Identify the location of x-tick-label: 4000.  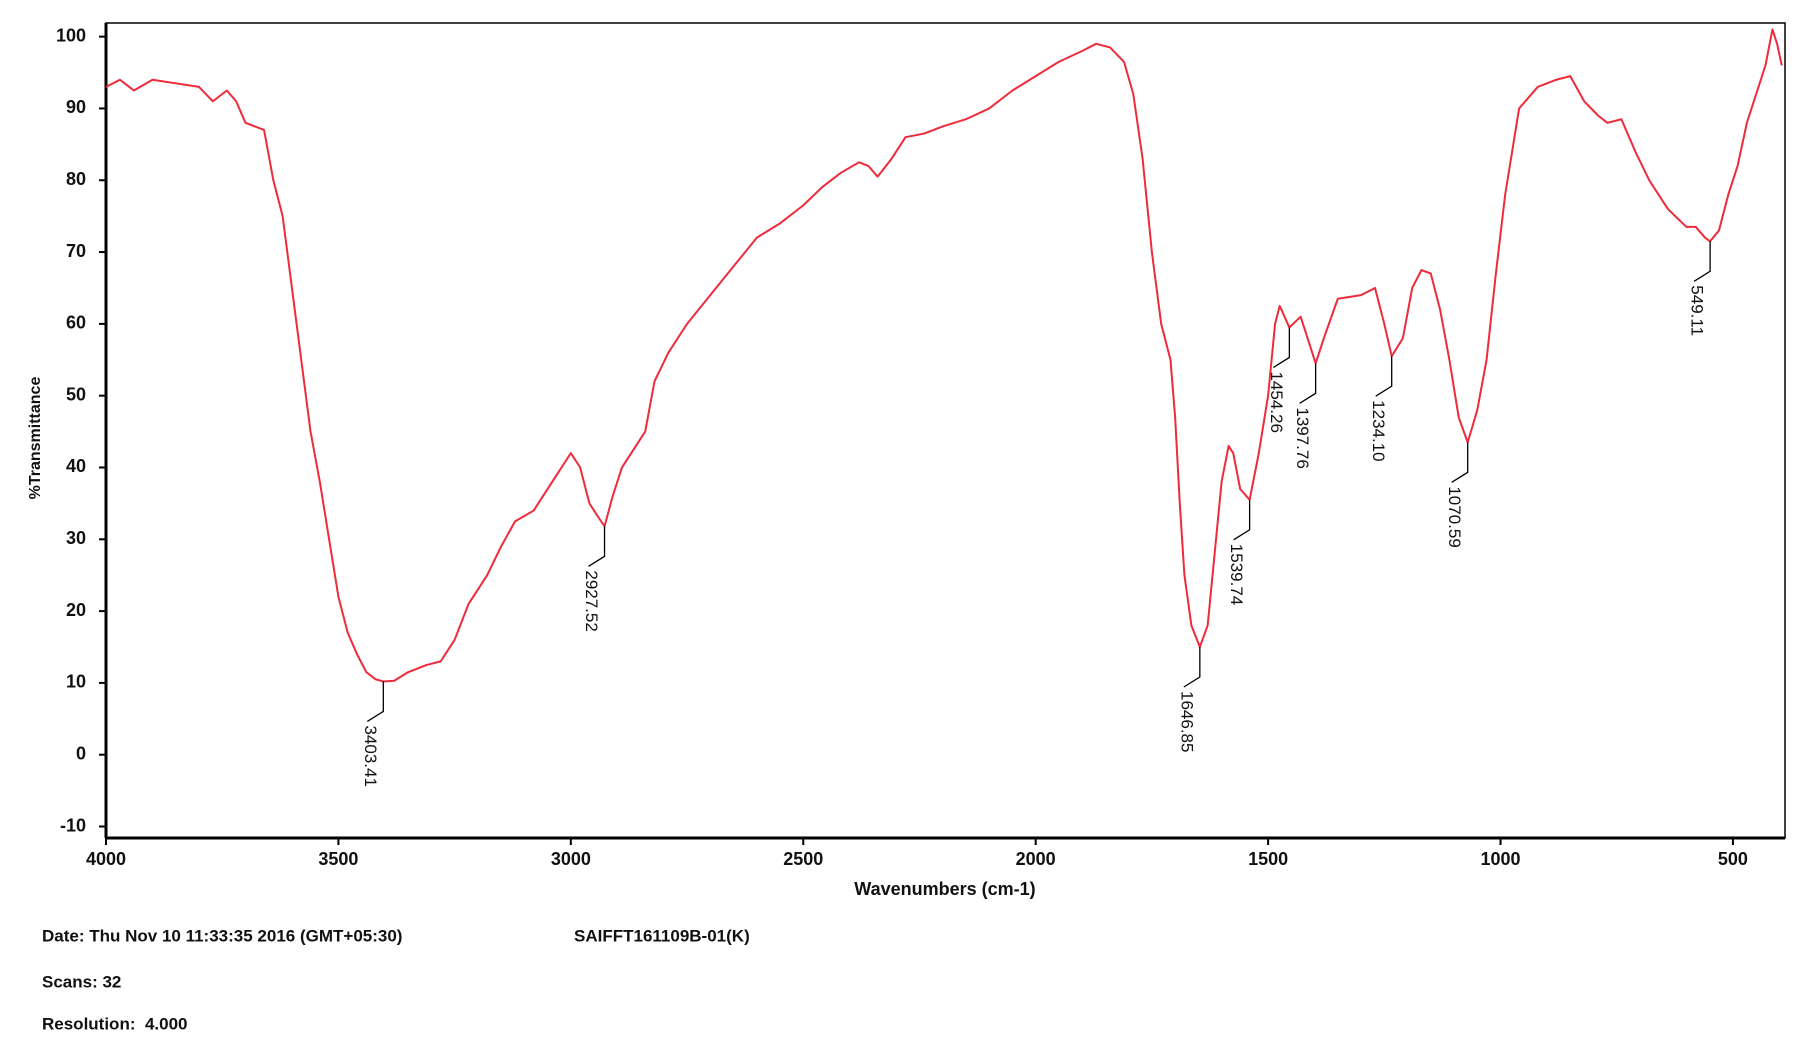
(106, 859).